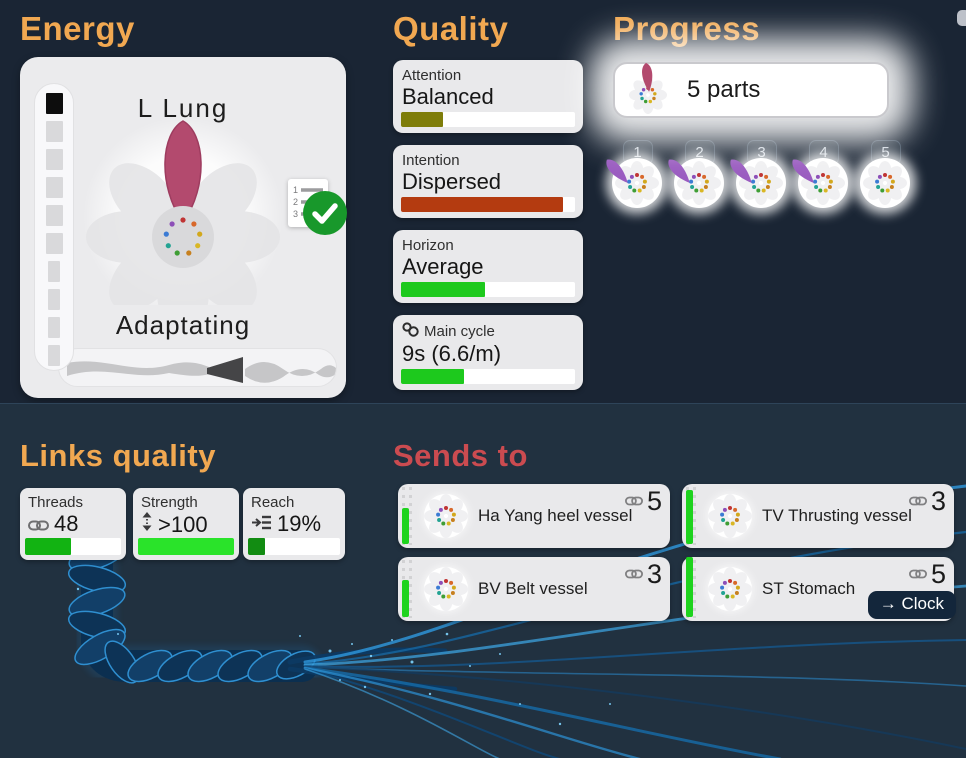 The height and width of the screenshot is (758, 966). Describe the element at coordinates (432, 75) in the screenshot. I see `stat-label: Attention` at that location.